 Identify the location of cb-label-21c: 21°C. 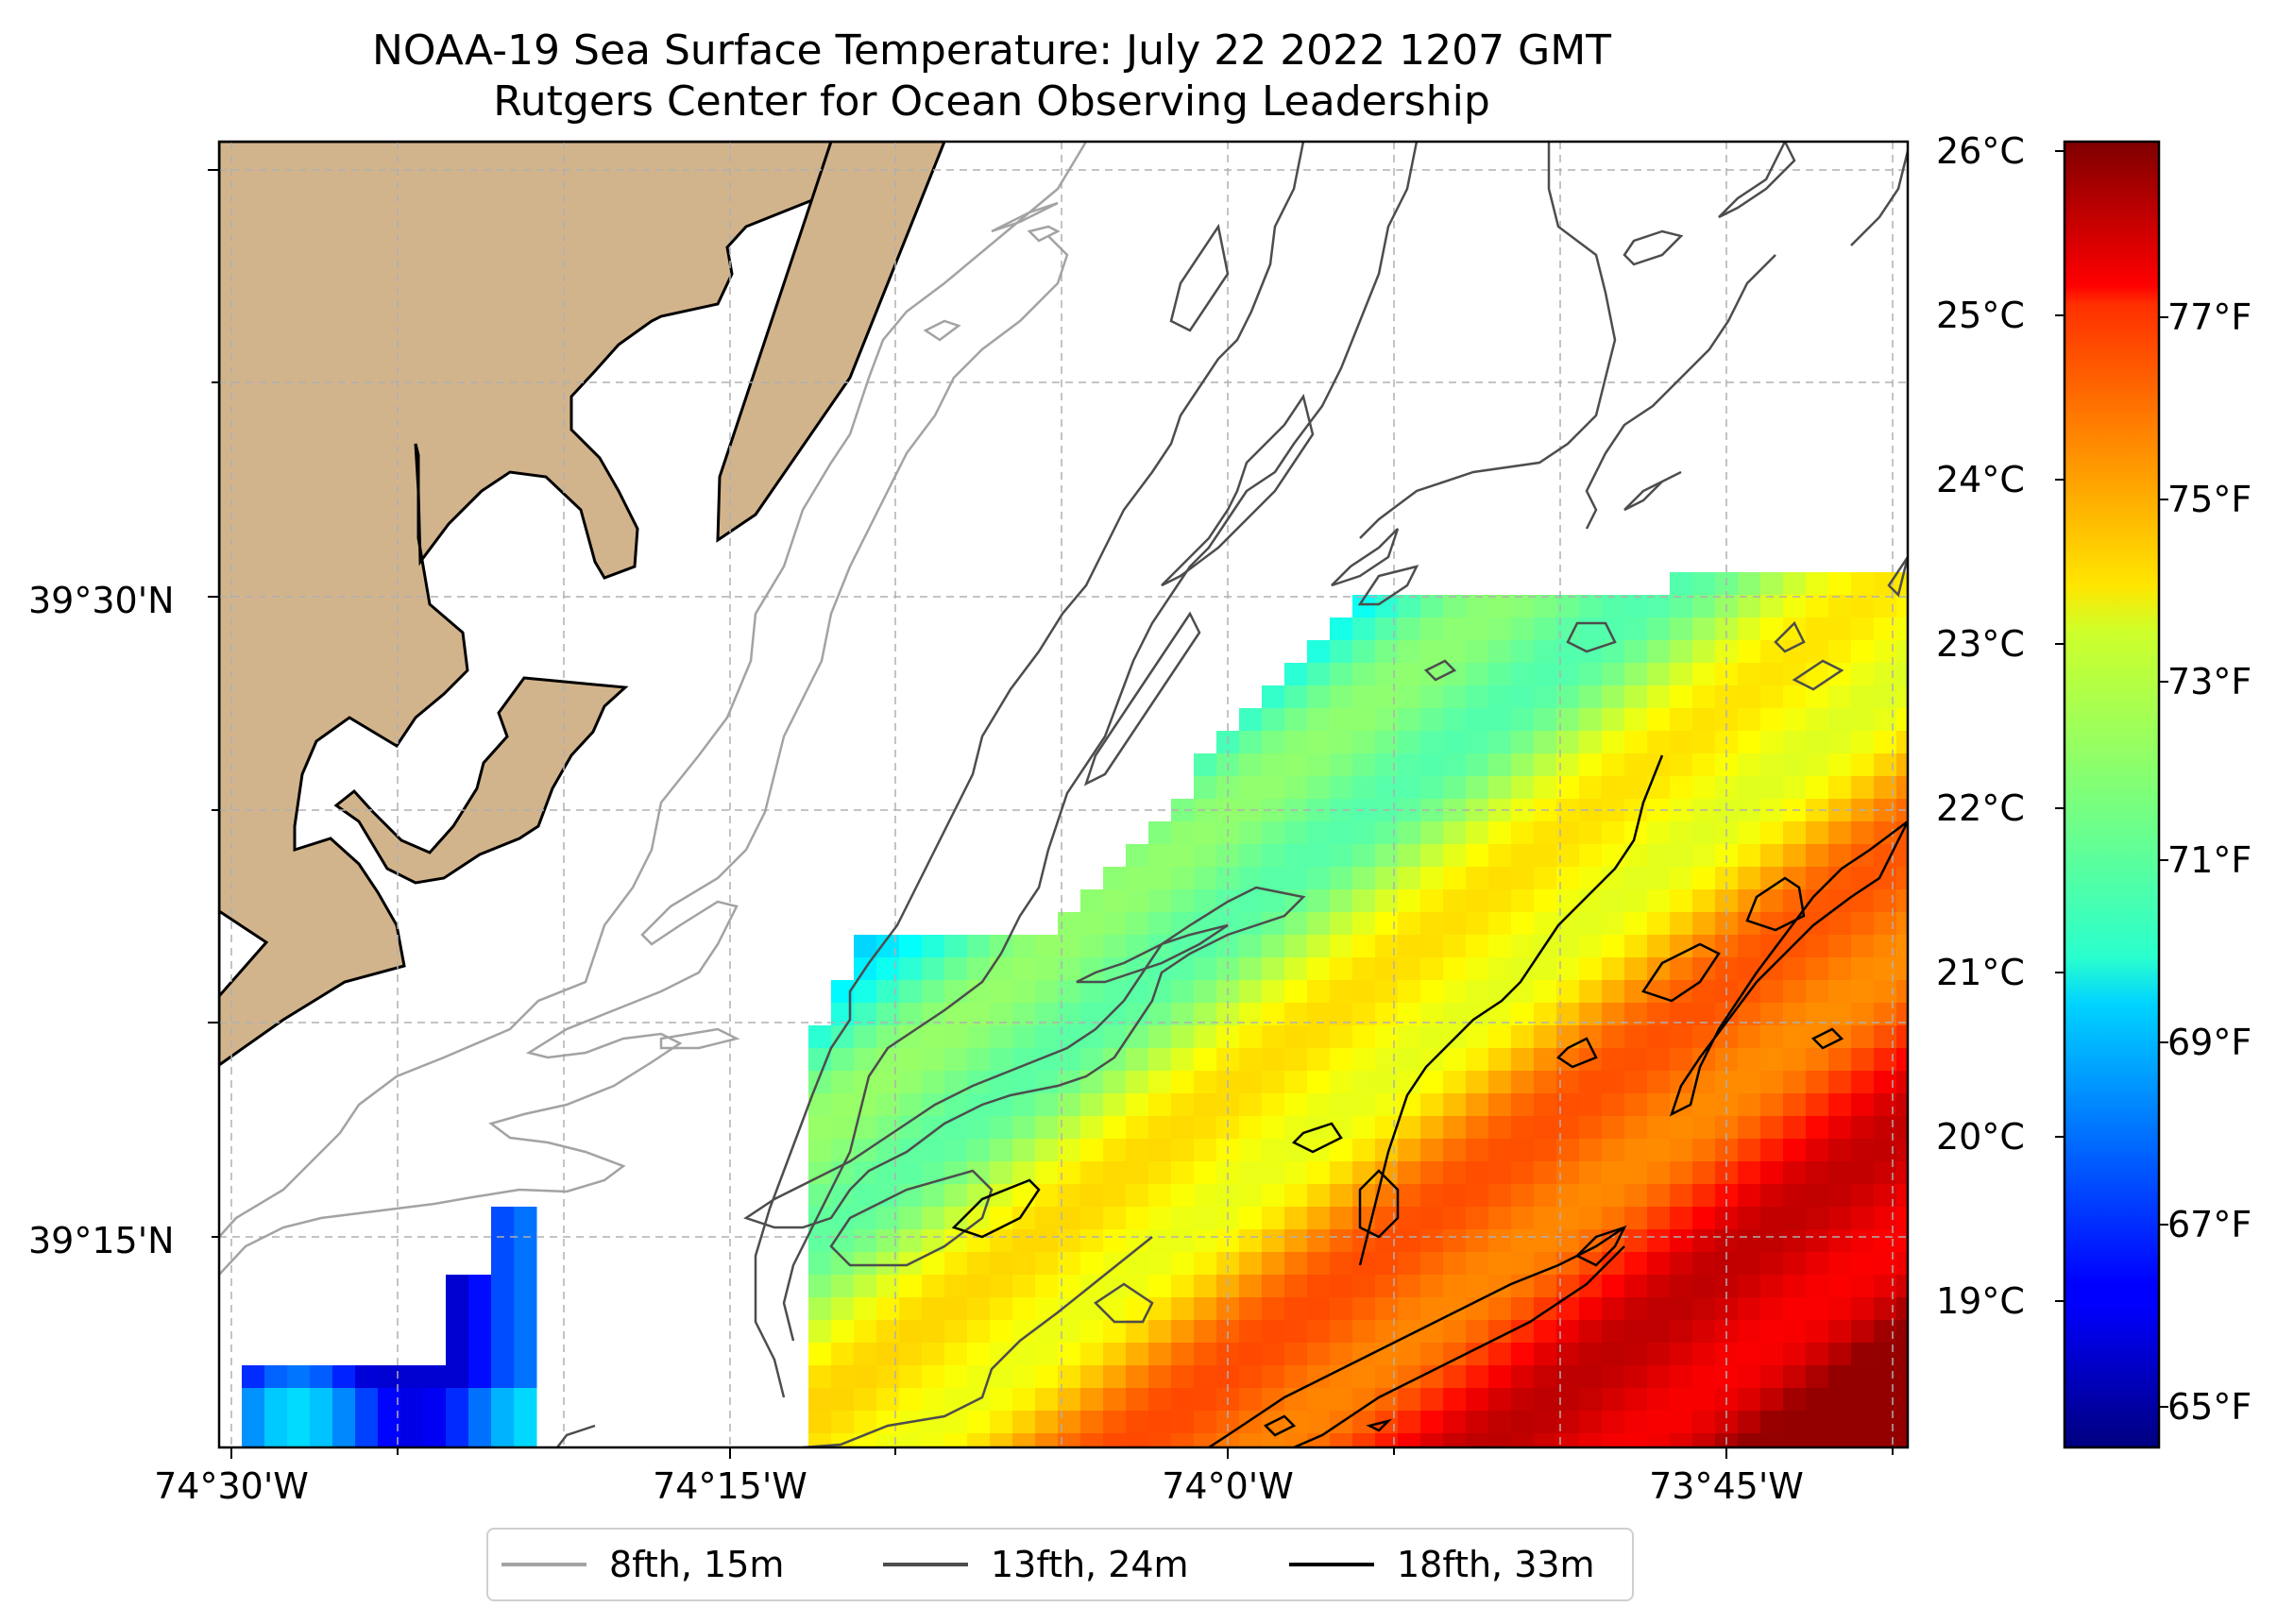
(1980, 972).